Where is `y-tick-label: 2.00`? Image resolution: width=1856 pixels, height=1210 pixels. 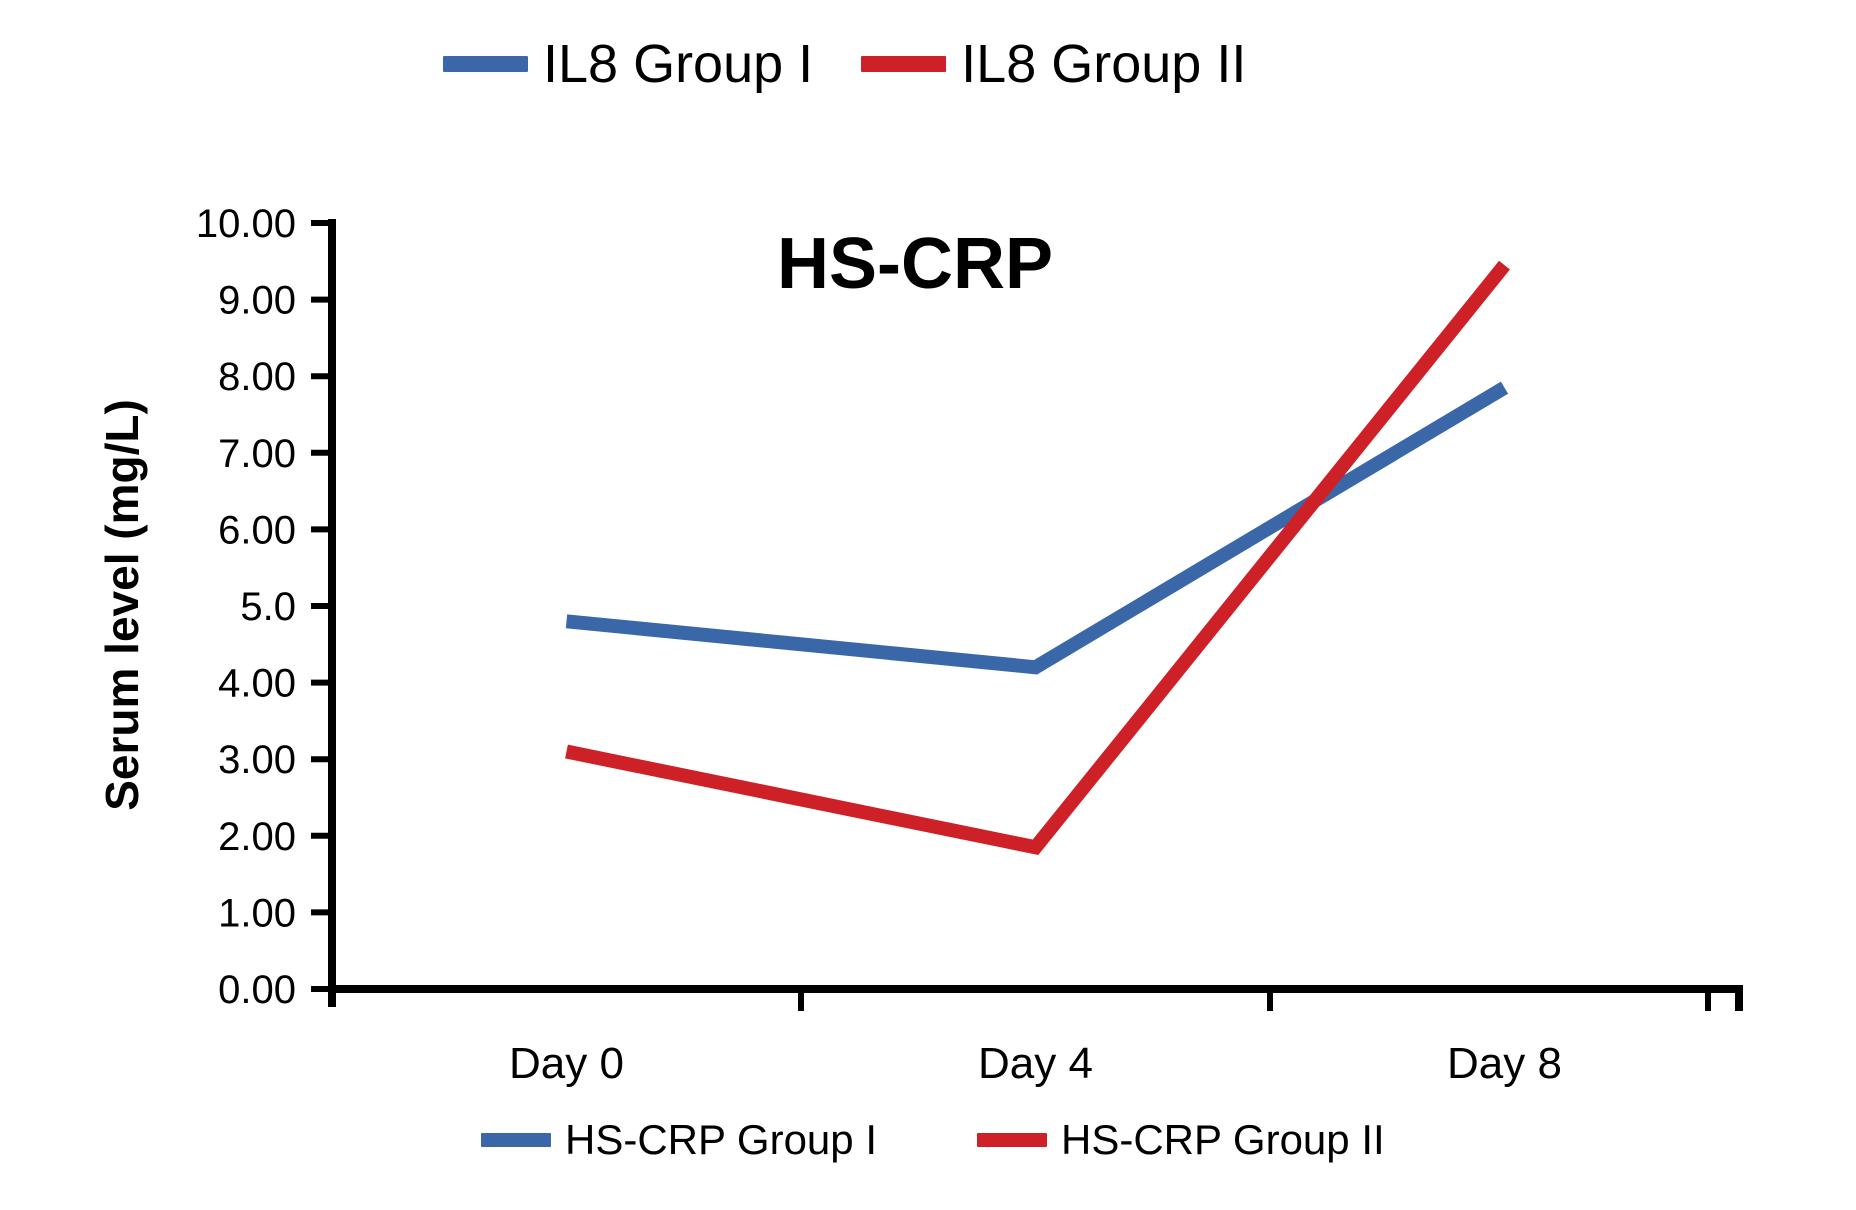 y-tick-label: 2.00 is located at coordinates (257, 837).